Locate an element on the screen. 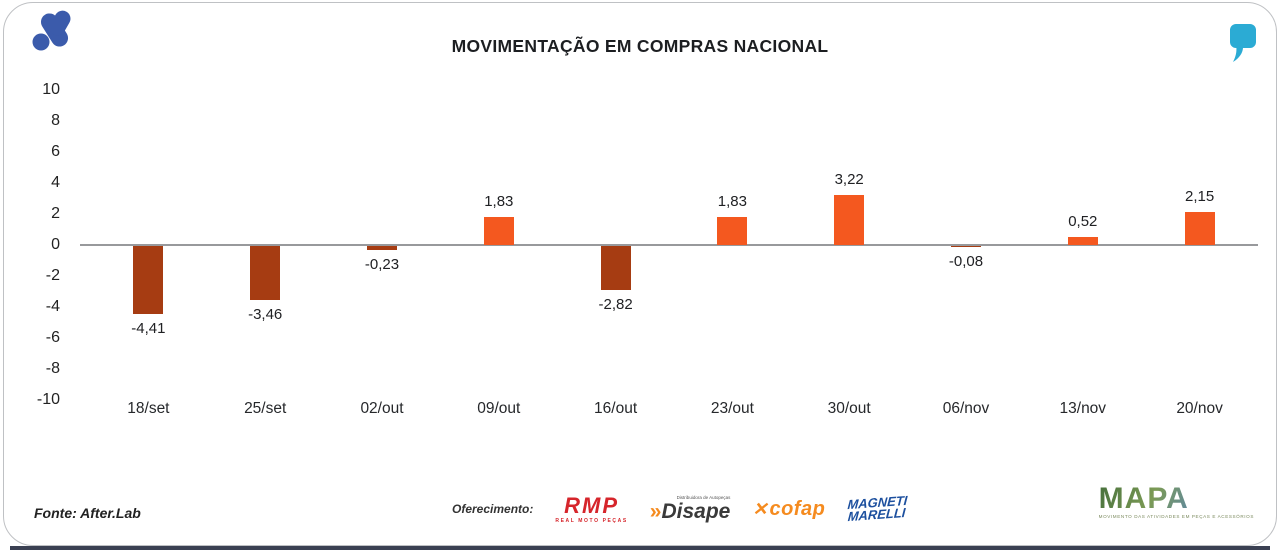 The width and height of the screenshot is (1280, 550). rmp-logo-subtext: REAL MOTO PEÇAS is located at coordinates (591, 520).